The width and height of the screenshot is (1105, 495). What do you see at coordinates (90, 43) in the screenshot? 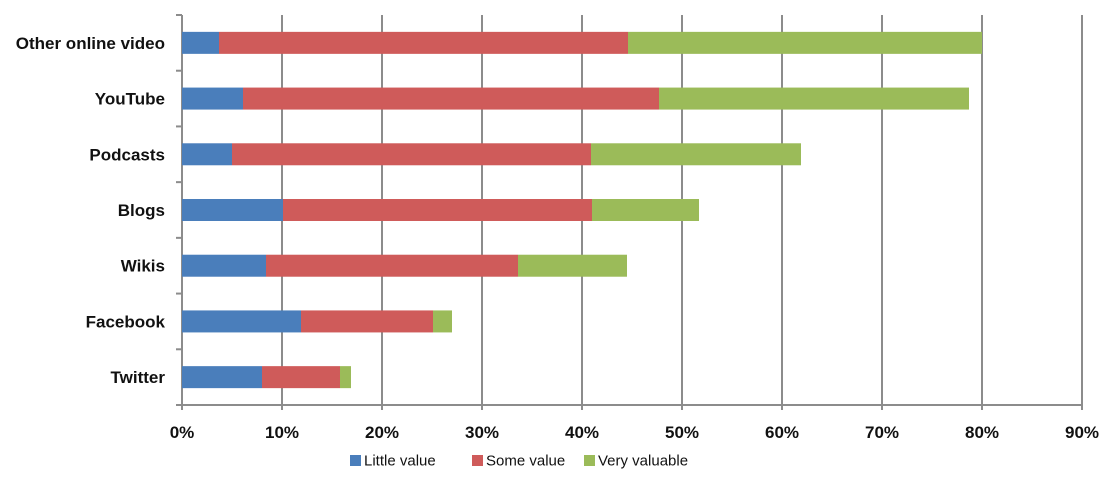
I see `category-label: Other online video` at bounding box center [90, 43].